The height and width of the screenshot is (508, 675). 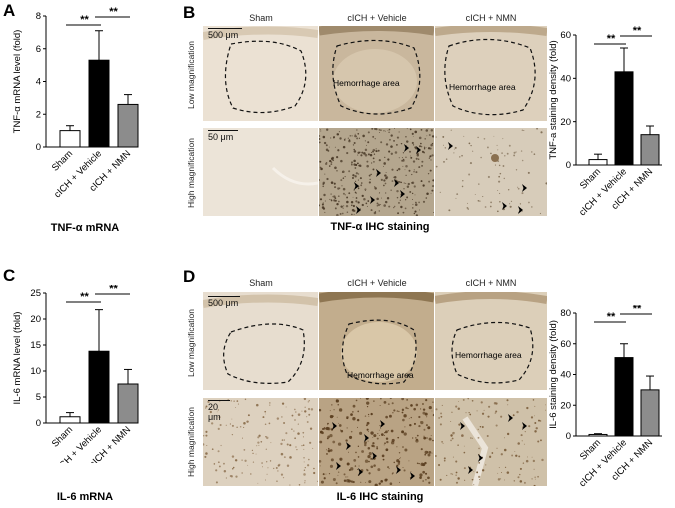 I want to click on micrograph-b-vehicle-high, so click(x=376, y=172).